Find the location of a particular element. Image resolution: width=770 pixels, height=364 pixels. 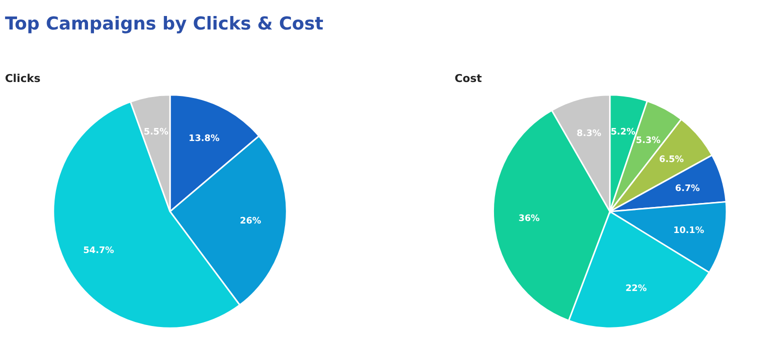

chart-title: Clicks is located at coordinates (22, 79).